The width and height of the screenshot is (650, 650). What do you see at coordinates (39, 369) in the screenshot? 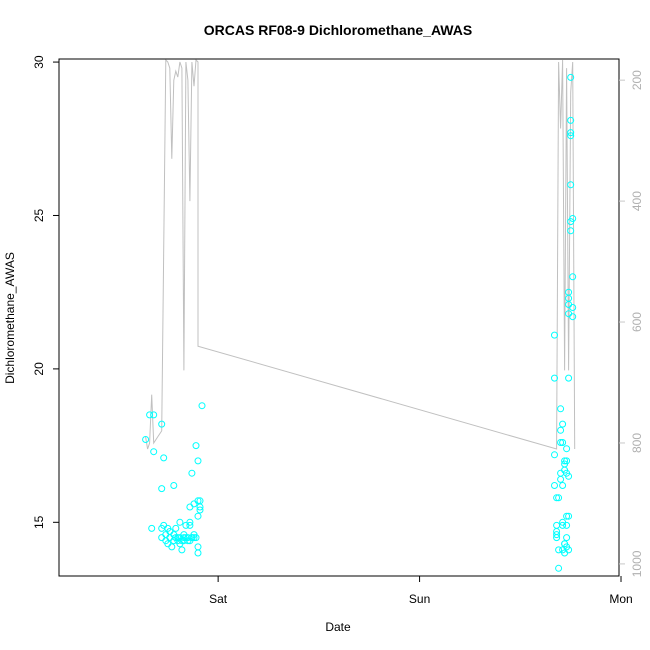
I see `y-left-tick-label: 20` at bounding box center [39, 369].